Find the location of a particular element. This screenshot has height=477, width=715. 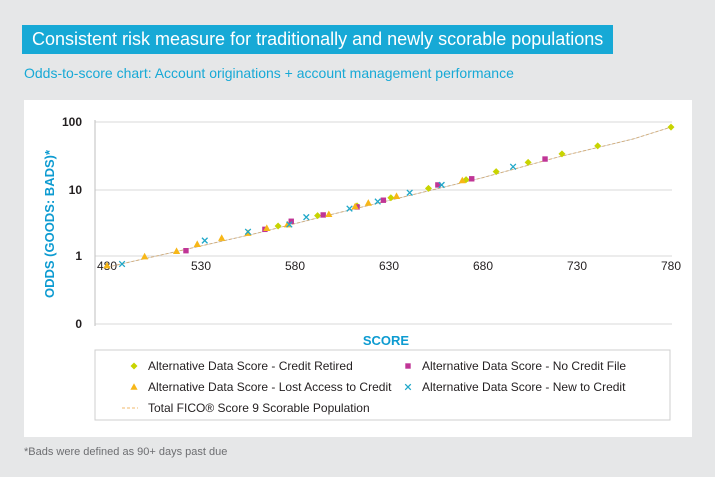

y-tick-label: 100 is located at coordinates (72, 122).